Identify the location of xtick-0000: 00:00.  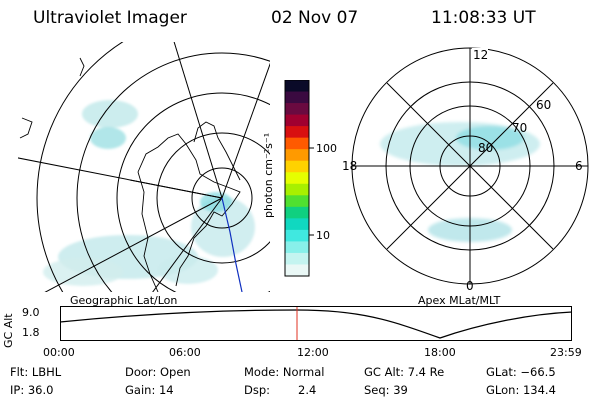
(59, 352).